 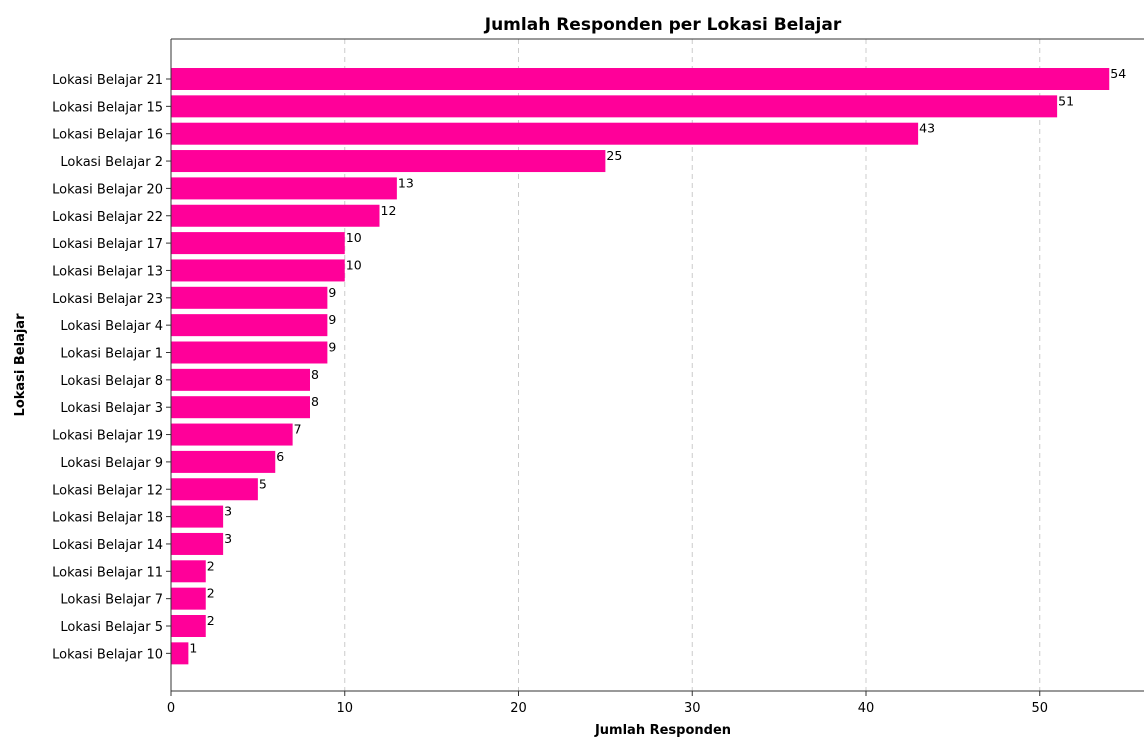 I want to click on bar-value-label: 12, so click(x=389, y=210).